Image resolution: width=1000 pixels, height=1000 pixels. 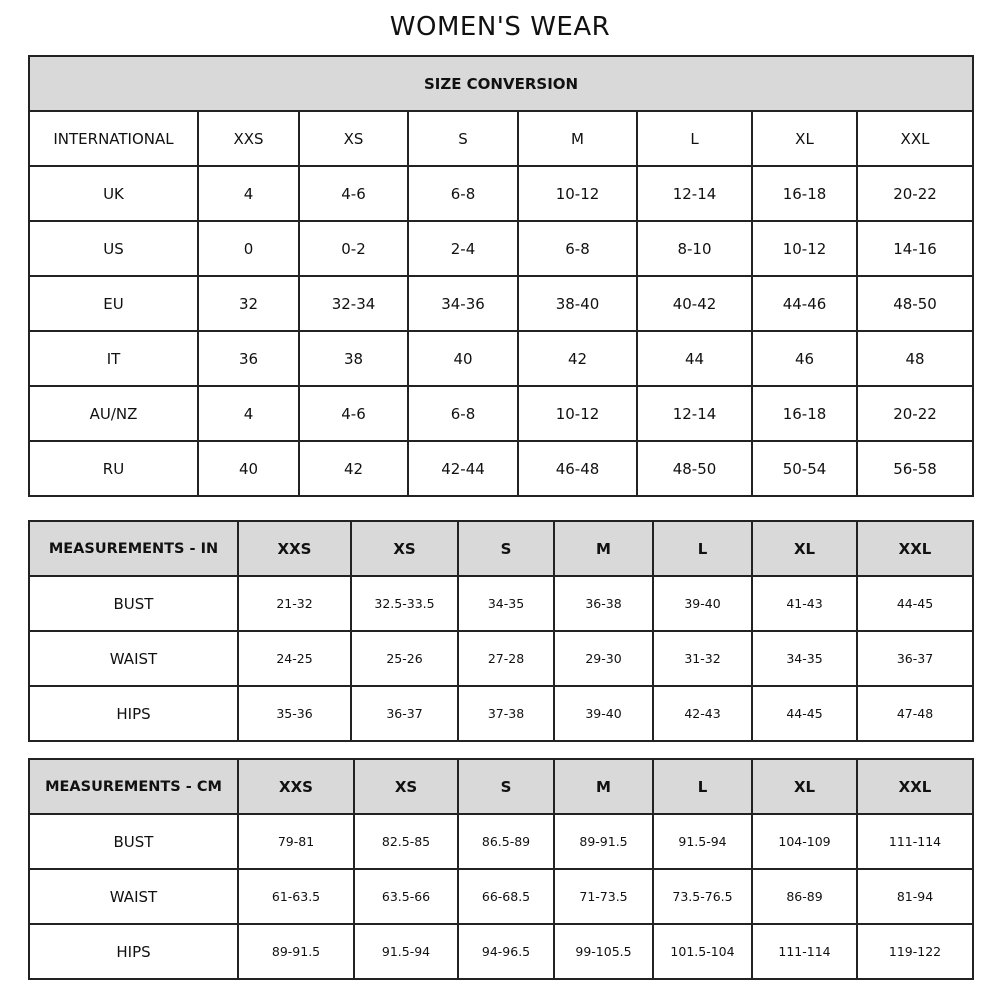 I want to click on table-cell: 81-94, so click(x=915, y=896).